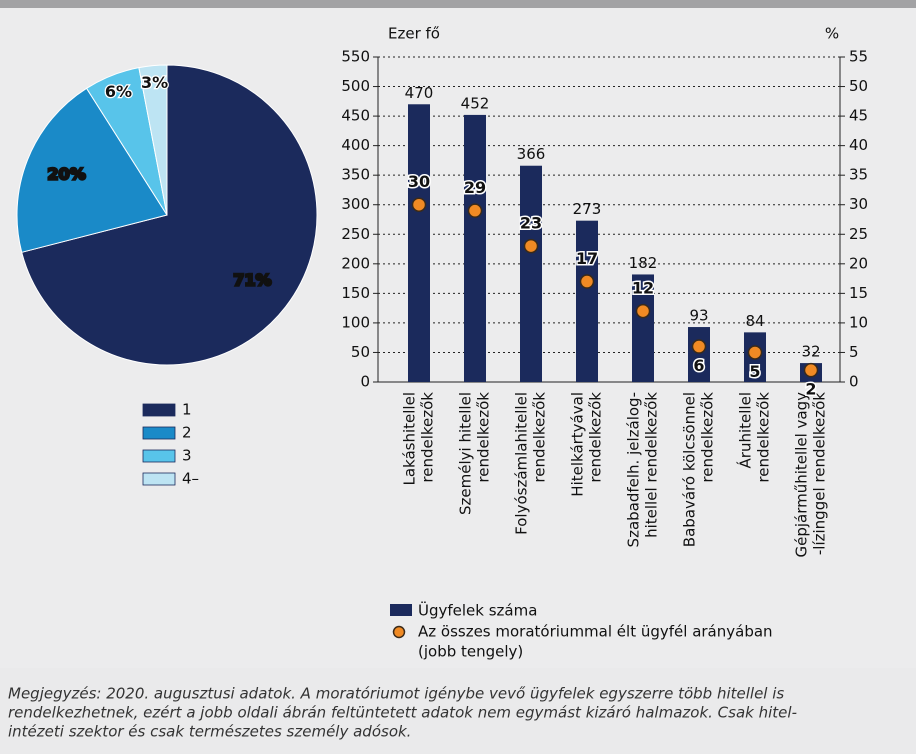  What do you see at coordinates (531, 223) in the screenshot?
I see `dot-value-label: 23` at bounding box center [531, 223].